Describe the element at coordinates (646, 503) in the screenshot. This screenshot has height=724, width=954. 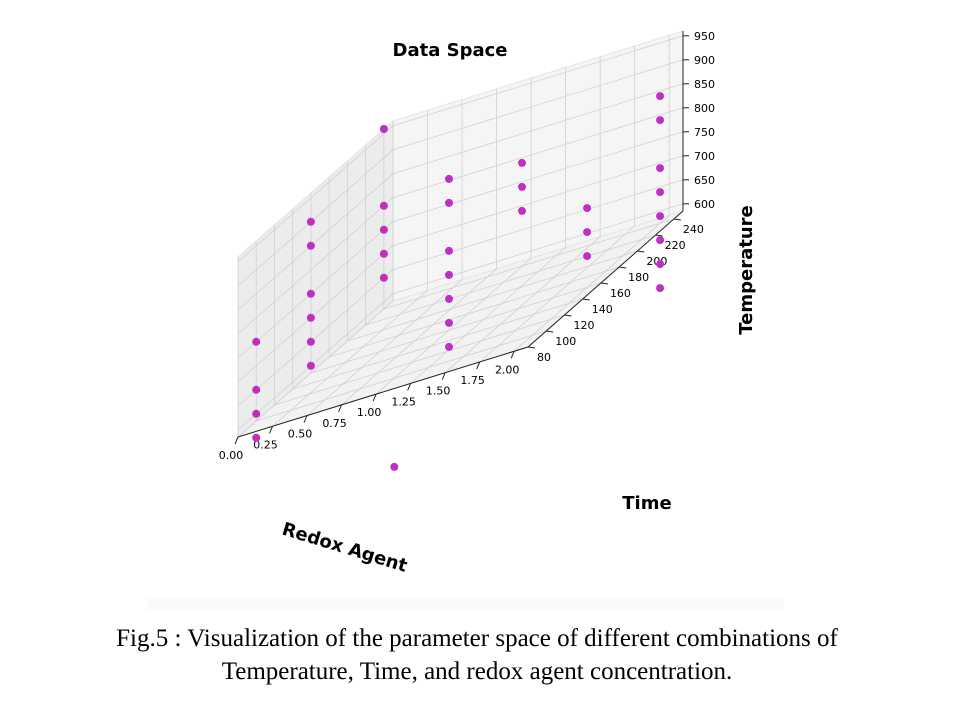
I see `y-axis-label: Time` at that location.